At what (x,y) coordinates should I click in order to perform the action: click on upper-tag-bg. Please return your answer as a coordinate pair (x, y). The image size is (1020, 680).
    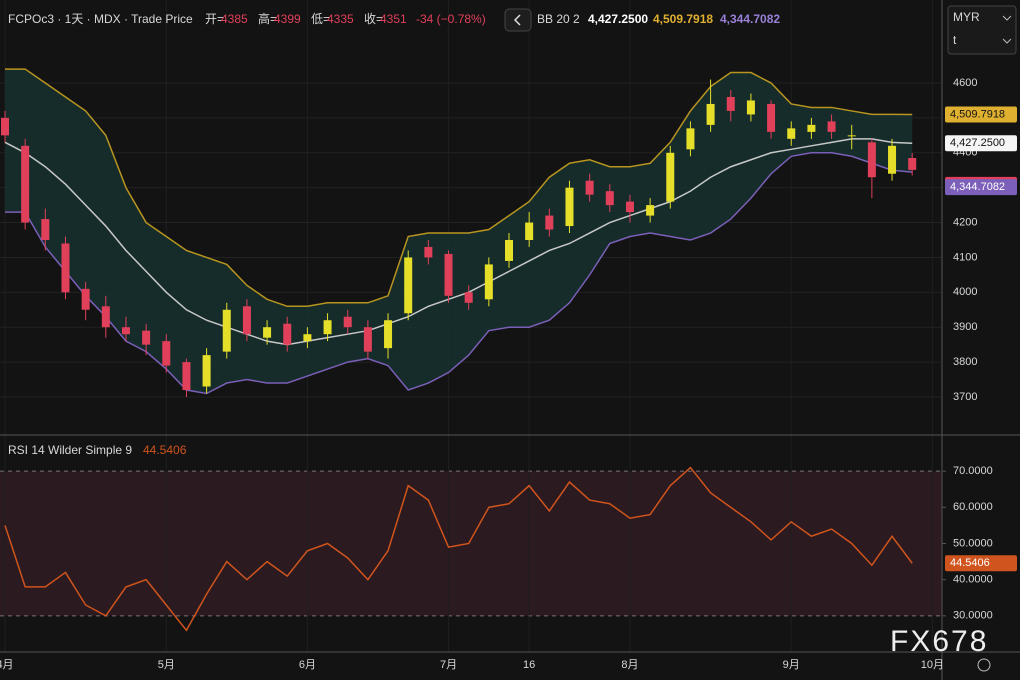
    Looking at the image, I should click on (981, 114).